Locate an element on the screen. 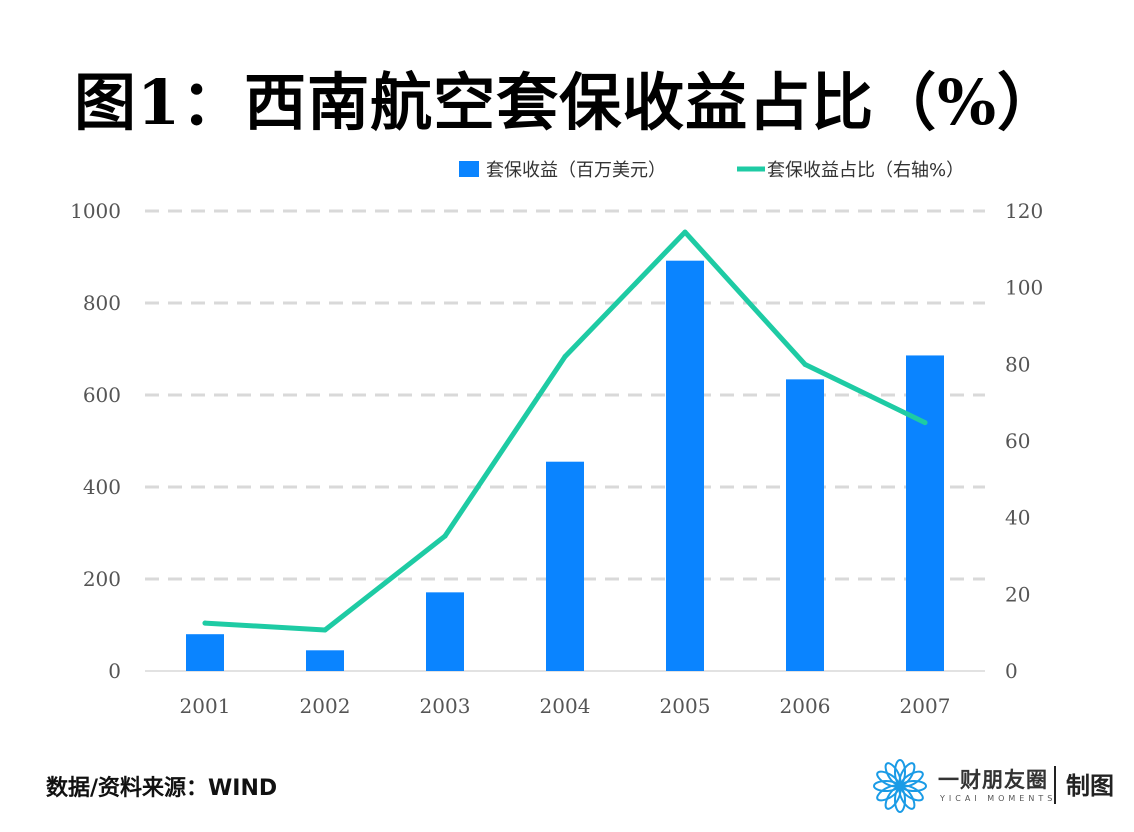 The image size is (1134, 832). right-axis-tick-label: 60 is located at coordinates (1017, 441).